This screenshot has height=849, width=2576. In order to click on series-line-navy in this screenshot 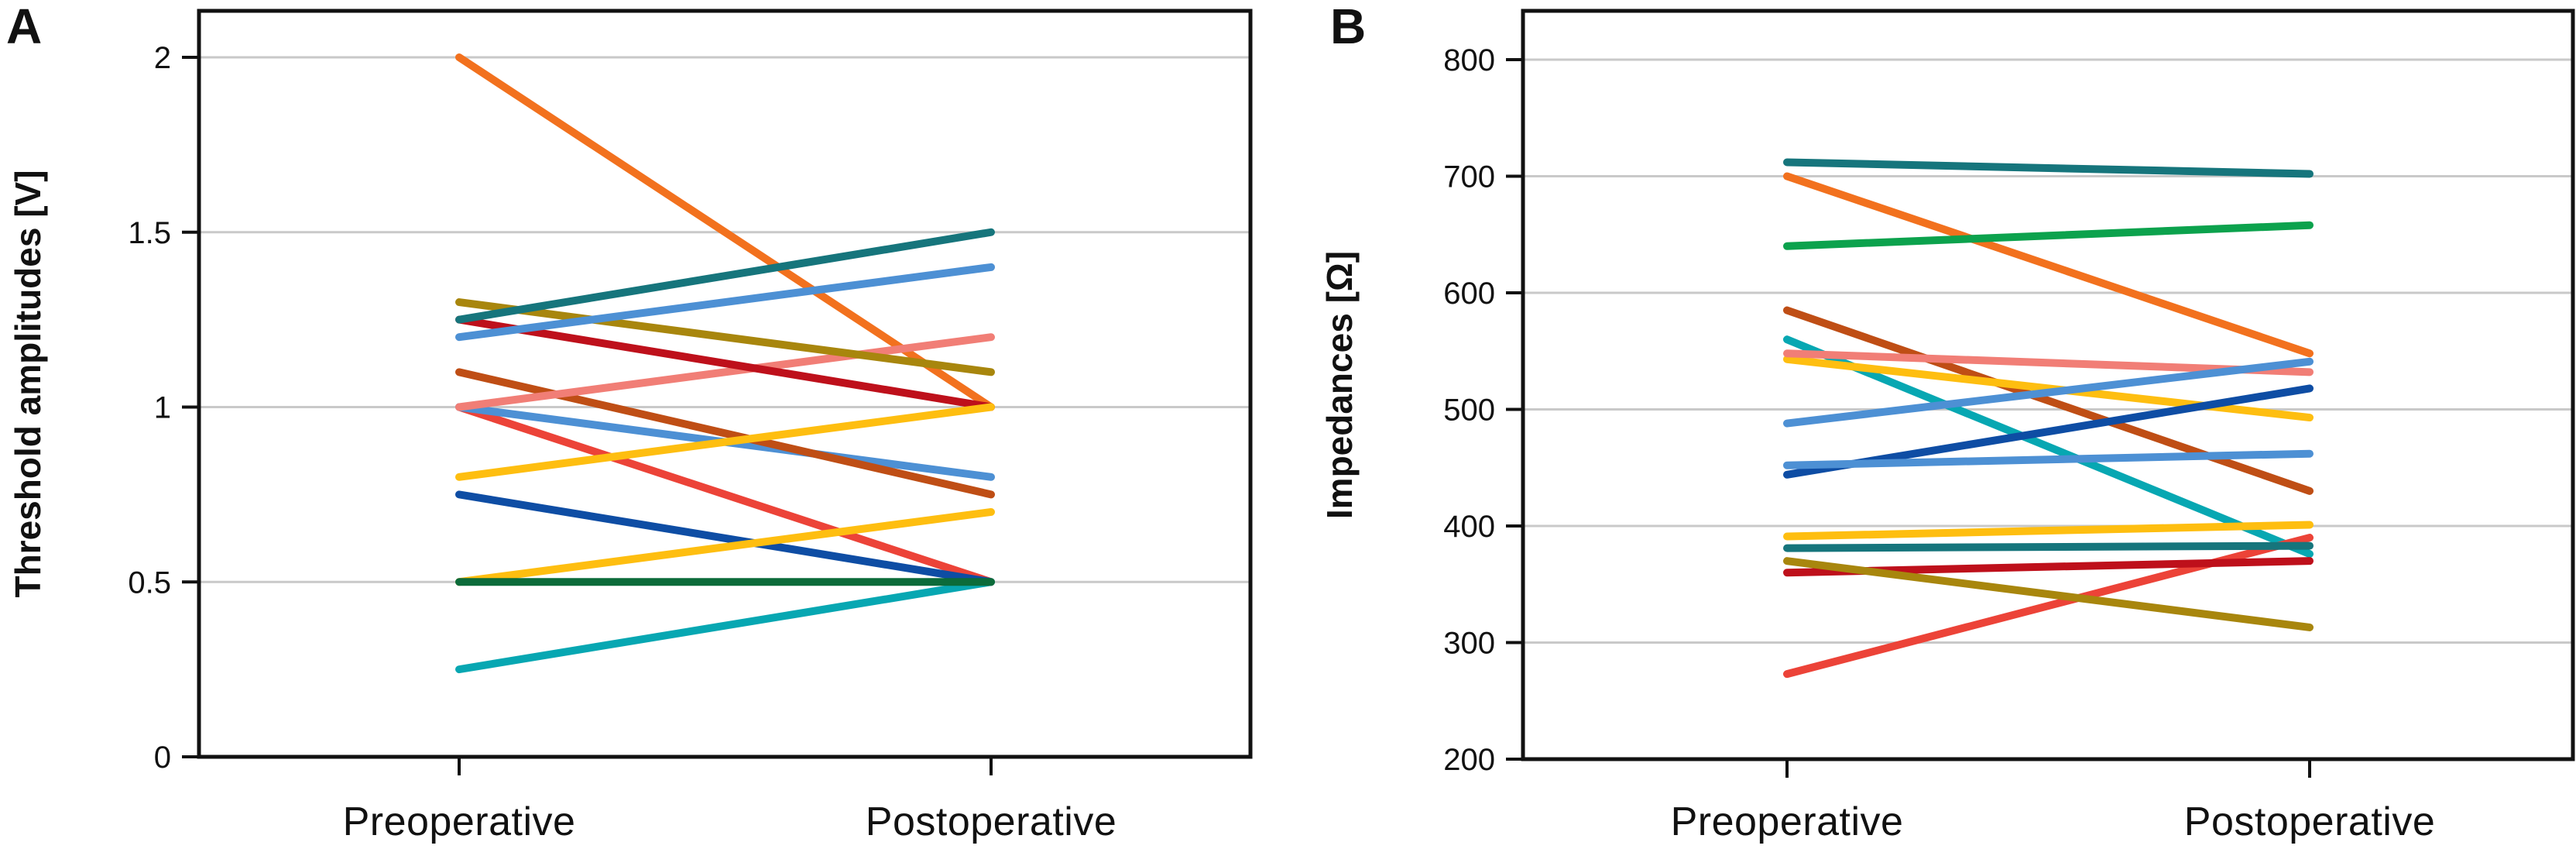, I will do `click(725, 538)`.